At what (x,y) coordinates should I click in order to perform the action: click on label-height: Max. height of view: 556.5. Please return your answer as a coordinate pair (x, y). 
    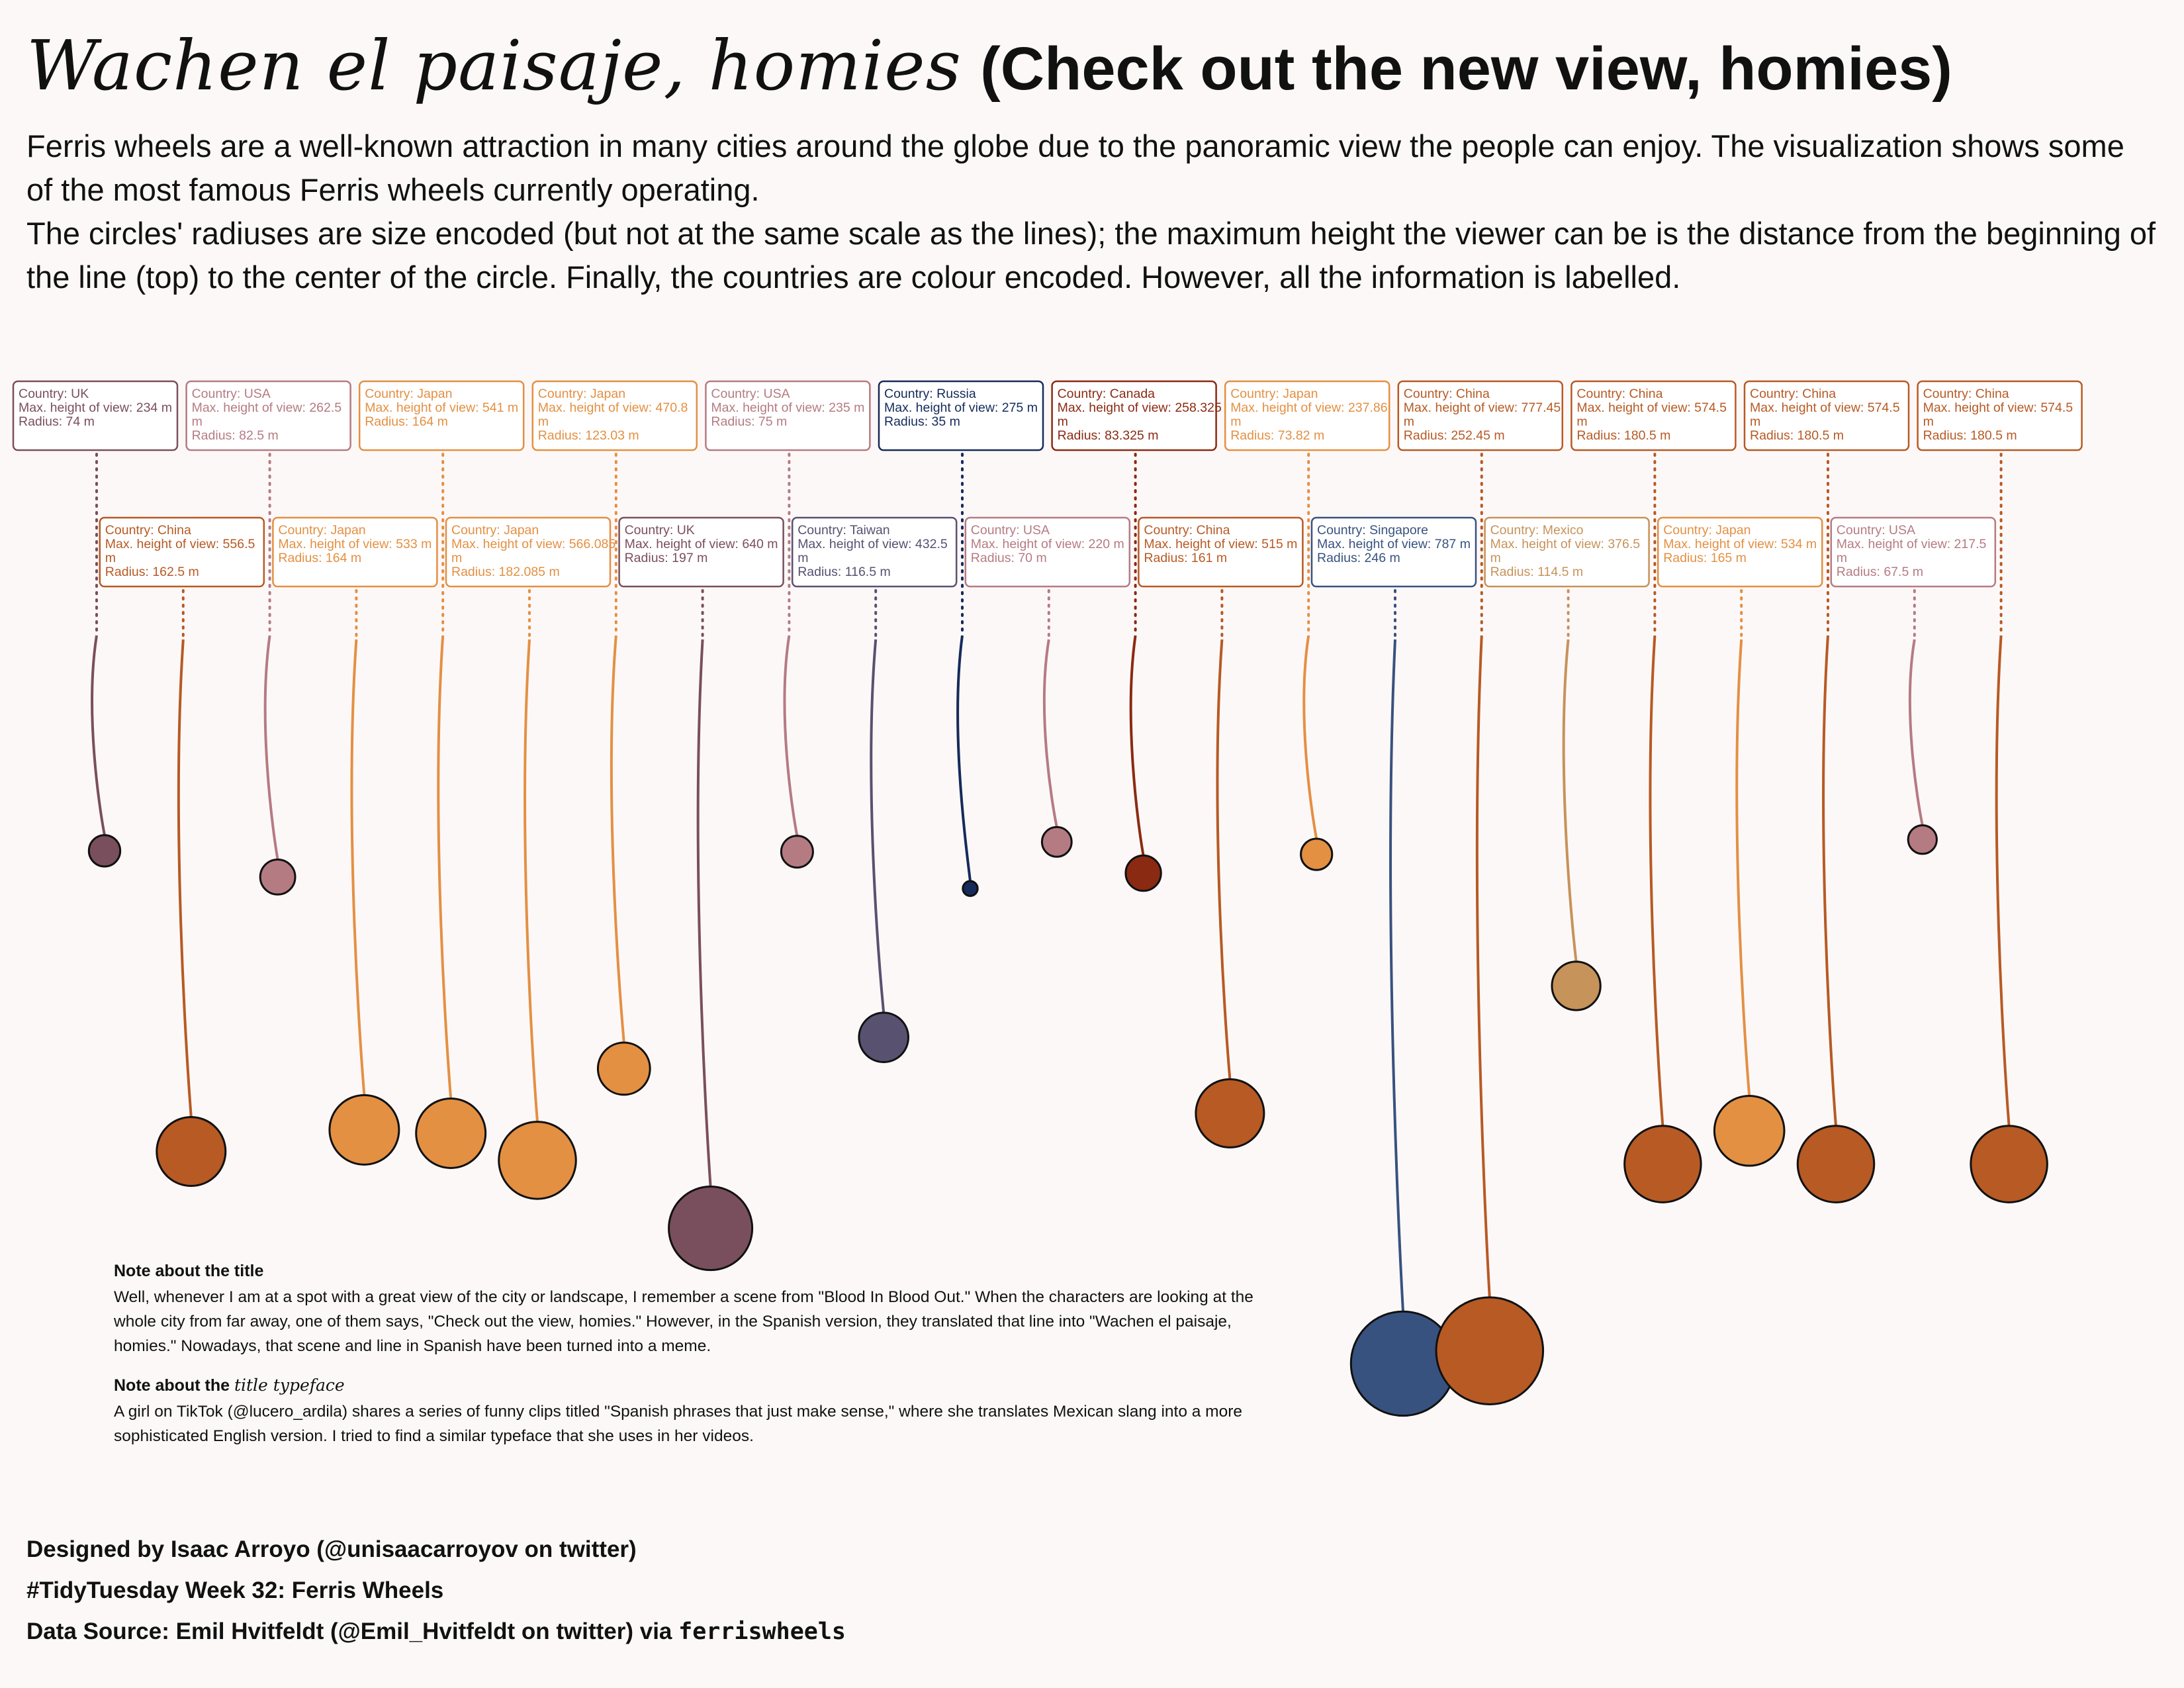
    Looking at the image, I should click on (180, 544).